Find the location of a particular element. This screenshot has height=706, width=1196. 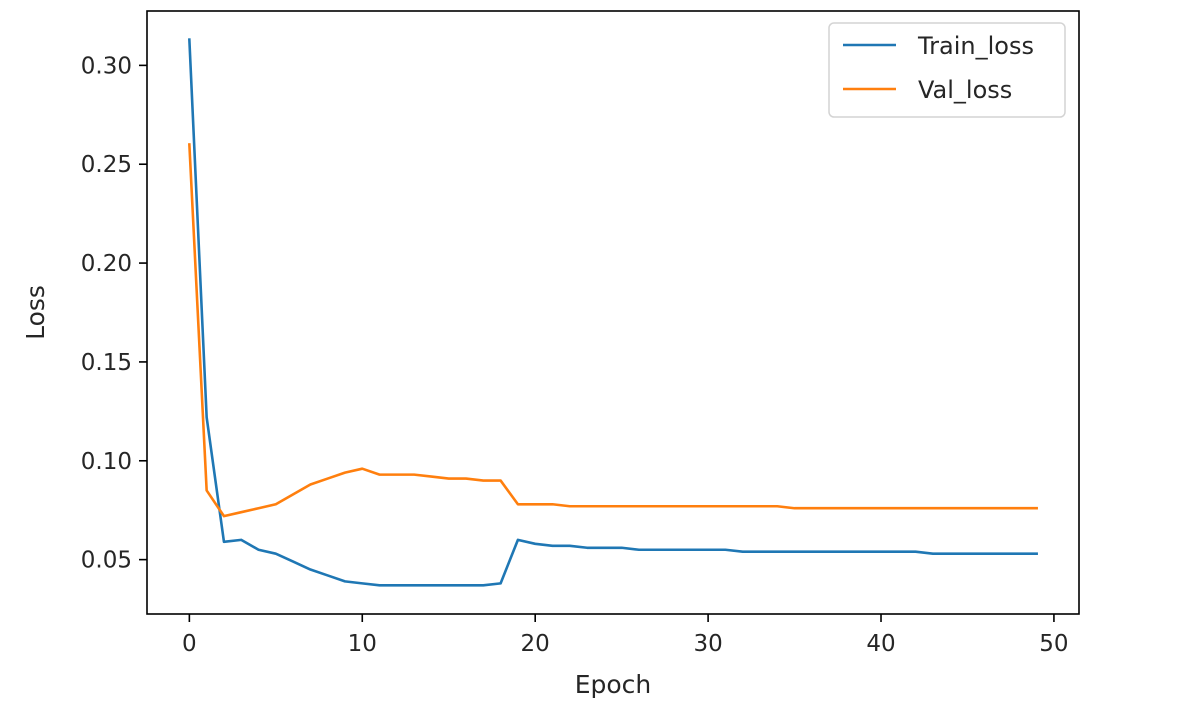

legend-box is located at coordinates (947, 70).